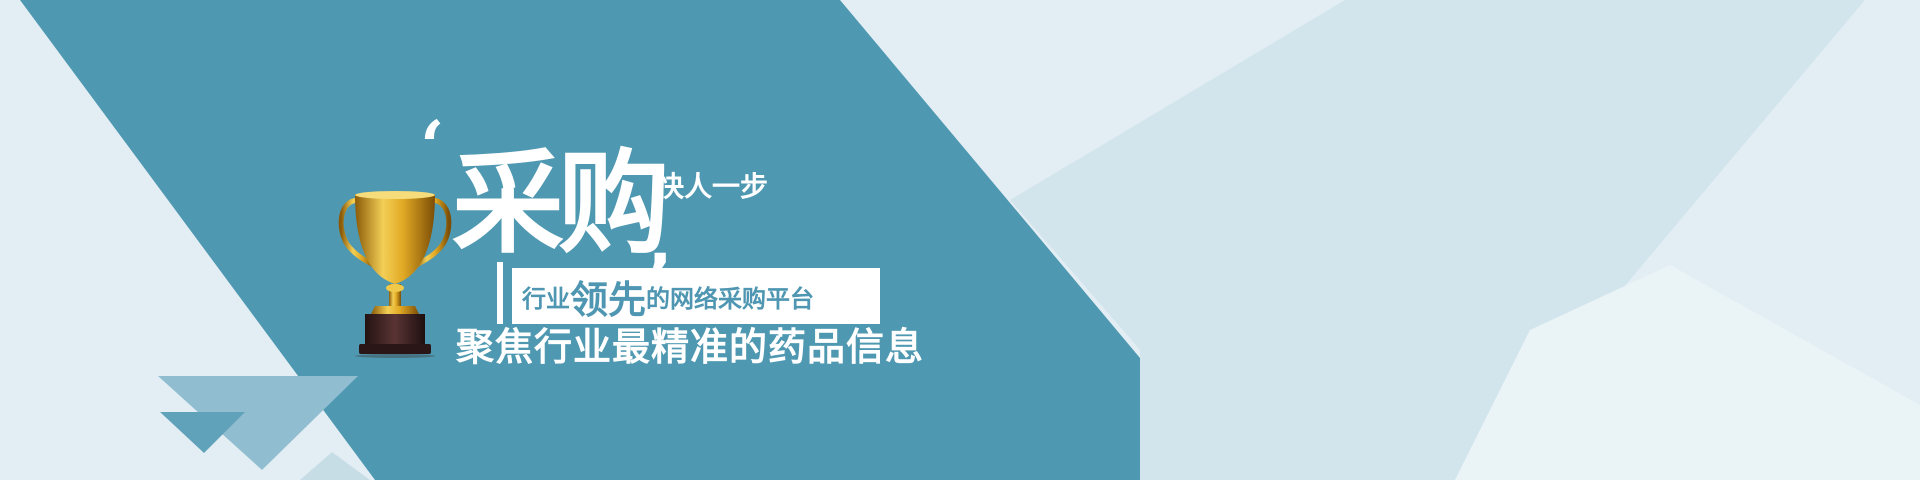  Describe the element at coordinates (258, 423) in the screenshot. I see `decorative-triangle-large` at that location.